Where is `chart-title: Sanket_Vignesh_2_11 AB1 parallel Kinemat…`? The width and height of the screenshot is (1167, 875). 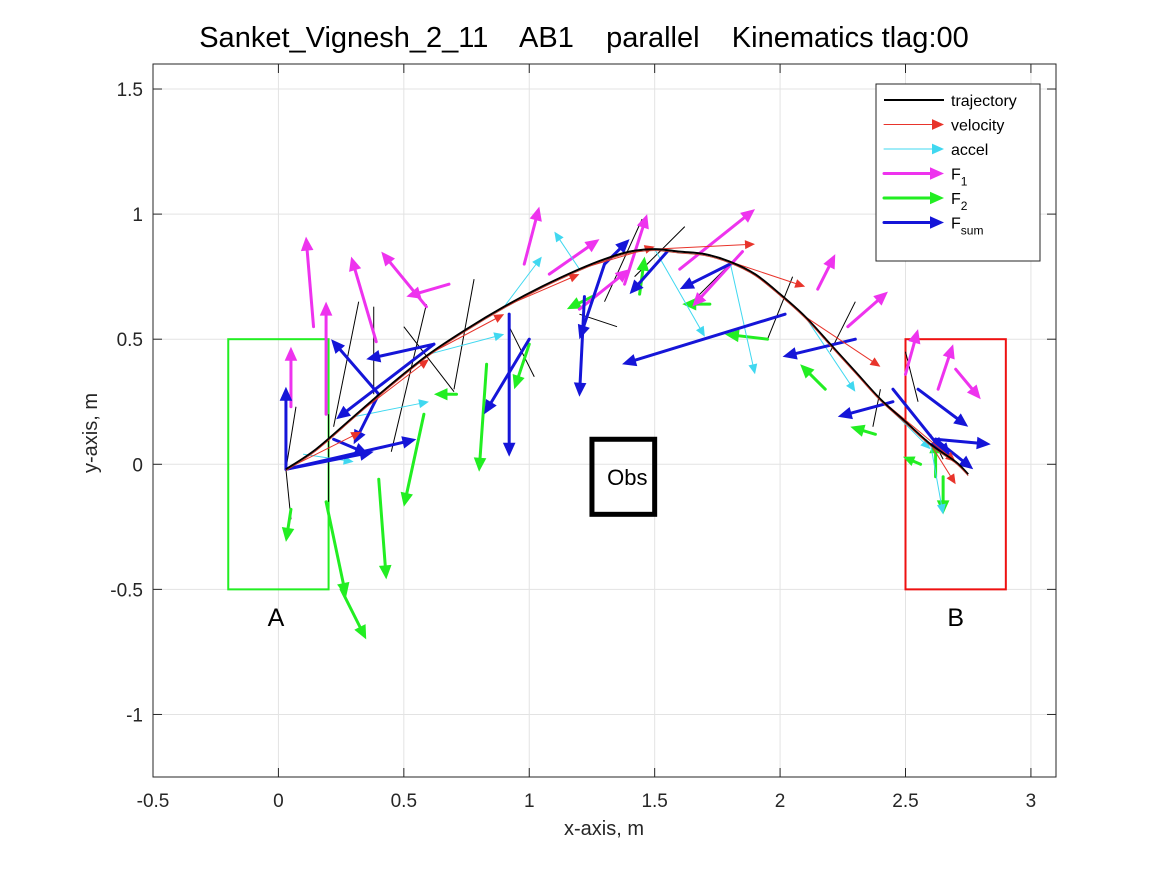
chart-title: Sanket_Vignesh_2_11 AB1 parallel Kinemat… is located at coordinates (584, 38).